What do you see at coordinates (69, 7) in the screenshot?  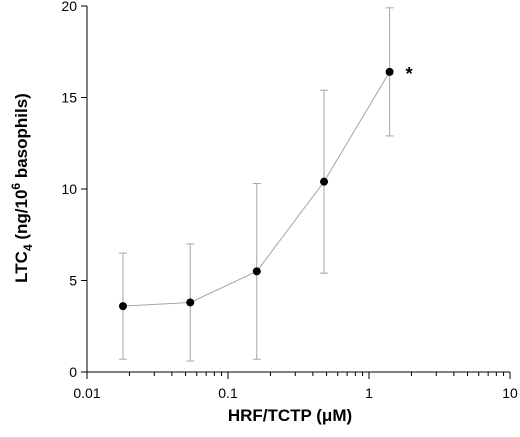 I see `y-tick-label: 20` at bounding box center [69, 7].